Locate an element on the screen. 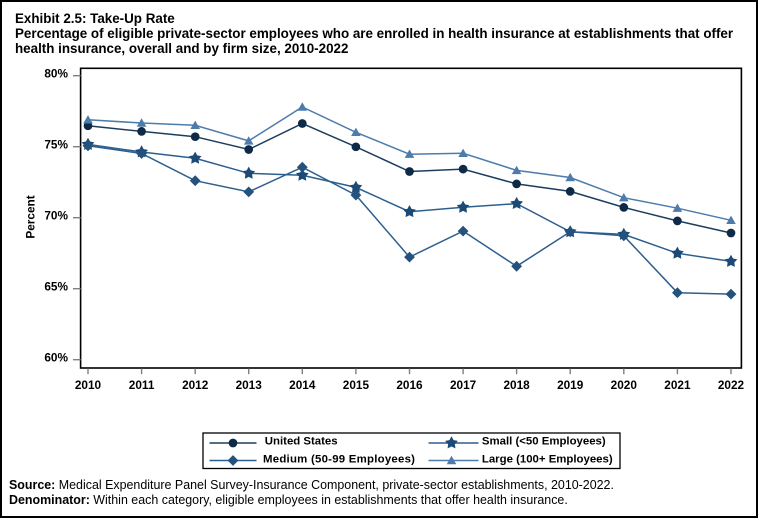 The image size is (758, 518). svg-text: 2016 is located at coordinates (409, 385).